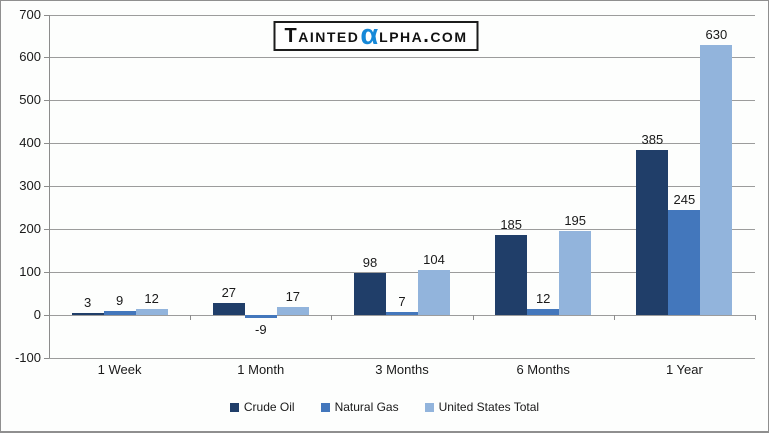 The image size is (769, 433). I want to click on data-label: 185, so click(511, 225).